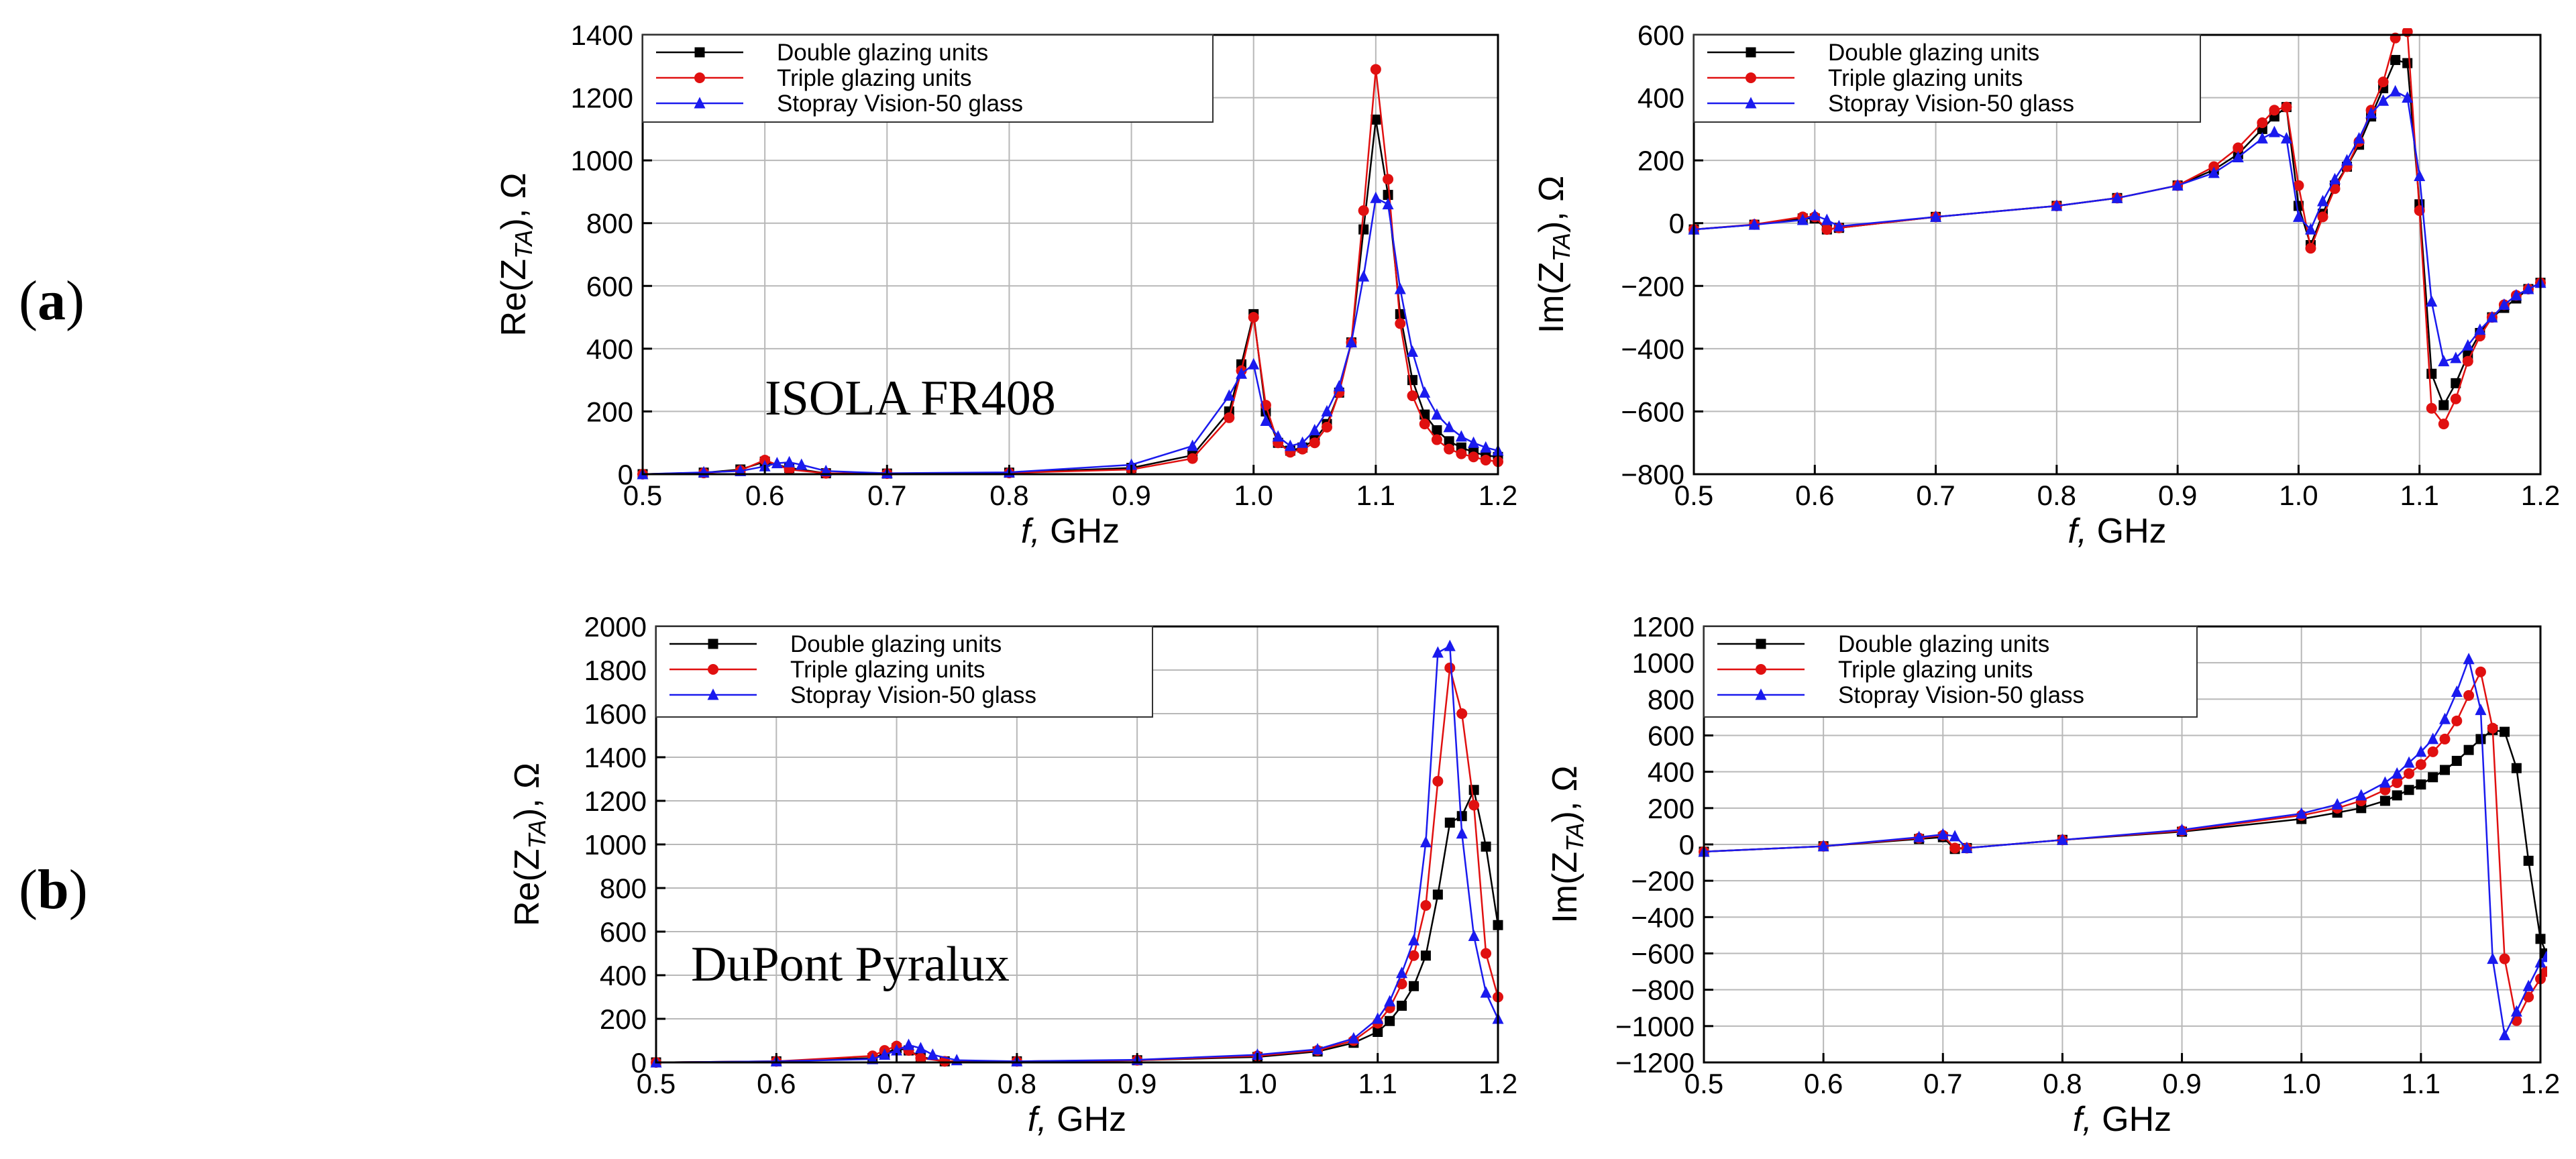  What do you see at coordinates (1498, 1083) in the screenshot?
I see `x-tick-label: 1.2` at bounding box center [1498, 1083].